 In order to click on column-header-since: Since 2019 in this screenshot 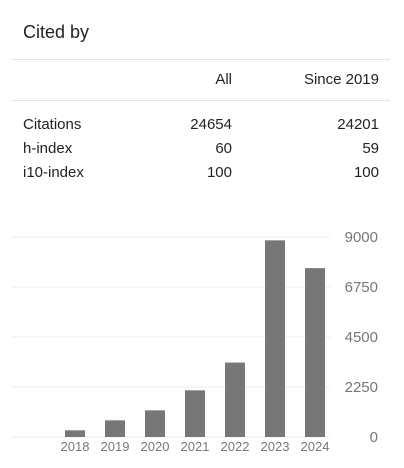, I will do `click(341, 79)`.